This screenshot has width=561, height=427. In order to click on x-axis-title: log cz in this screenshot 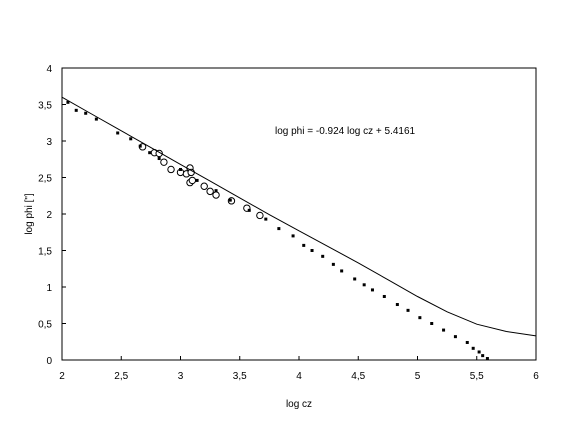, I will do `click(299, 404)`.